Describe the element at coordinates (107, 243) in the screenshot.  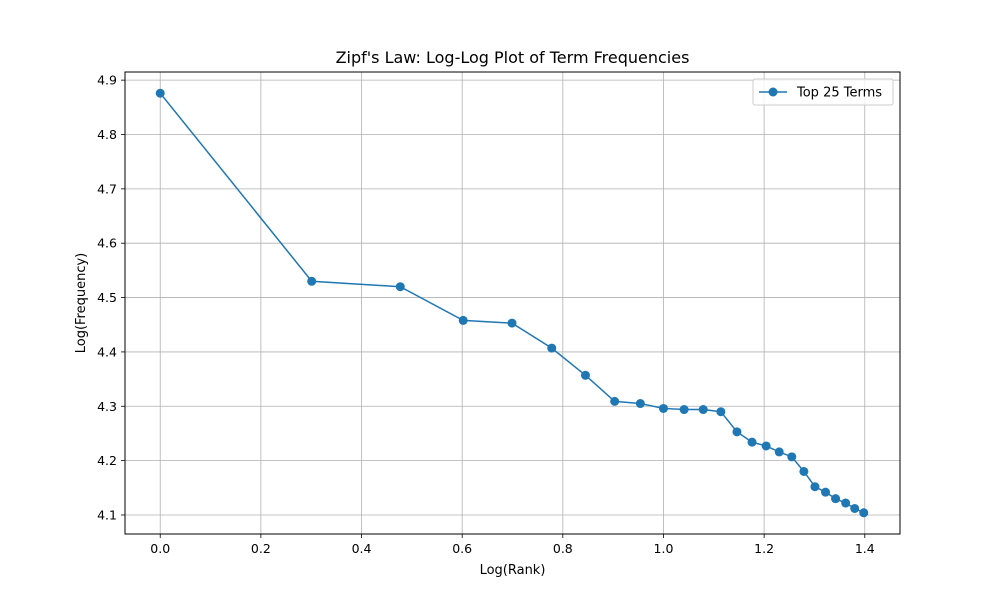
I see `y-tick-label: 4.6` at that location.